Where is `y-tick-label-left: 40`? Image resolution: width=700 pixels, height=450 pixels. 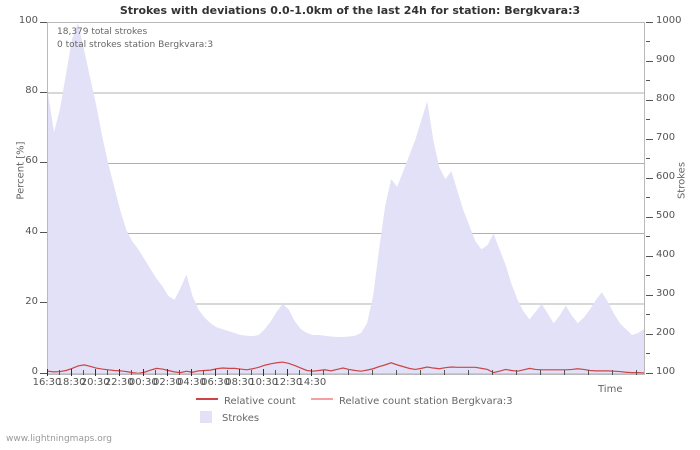 y-tick-label-left: 40 is located at coordinates (31, 231).